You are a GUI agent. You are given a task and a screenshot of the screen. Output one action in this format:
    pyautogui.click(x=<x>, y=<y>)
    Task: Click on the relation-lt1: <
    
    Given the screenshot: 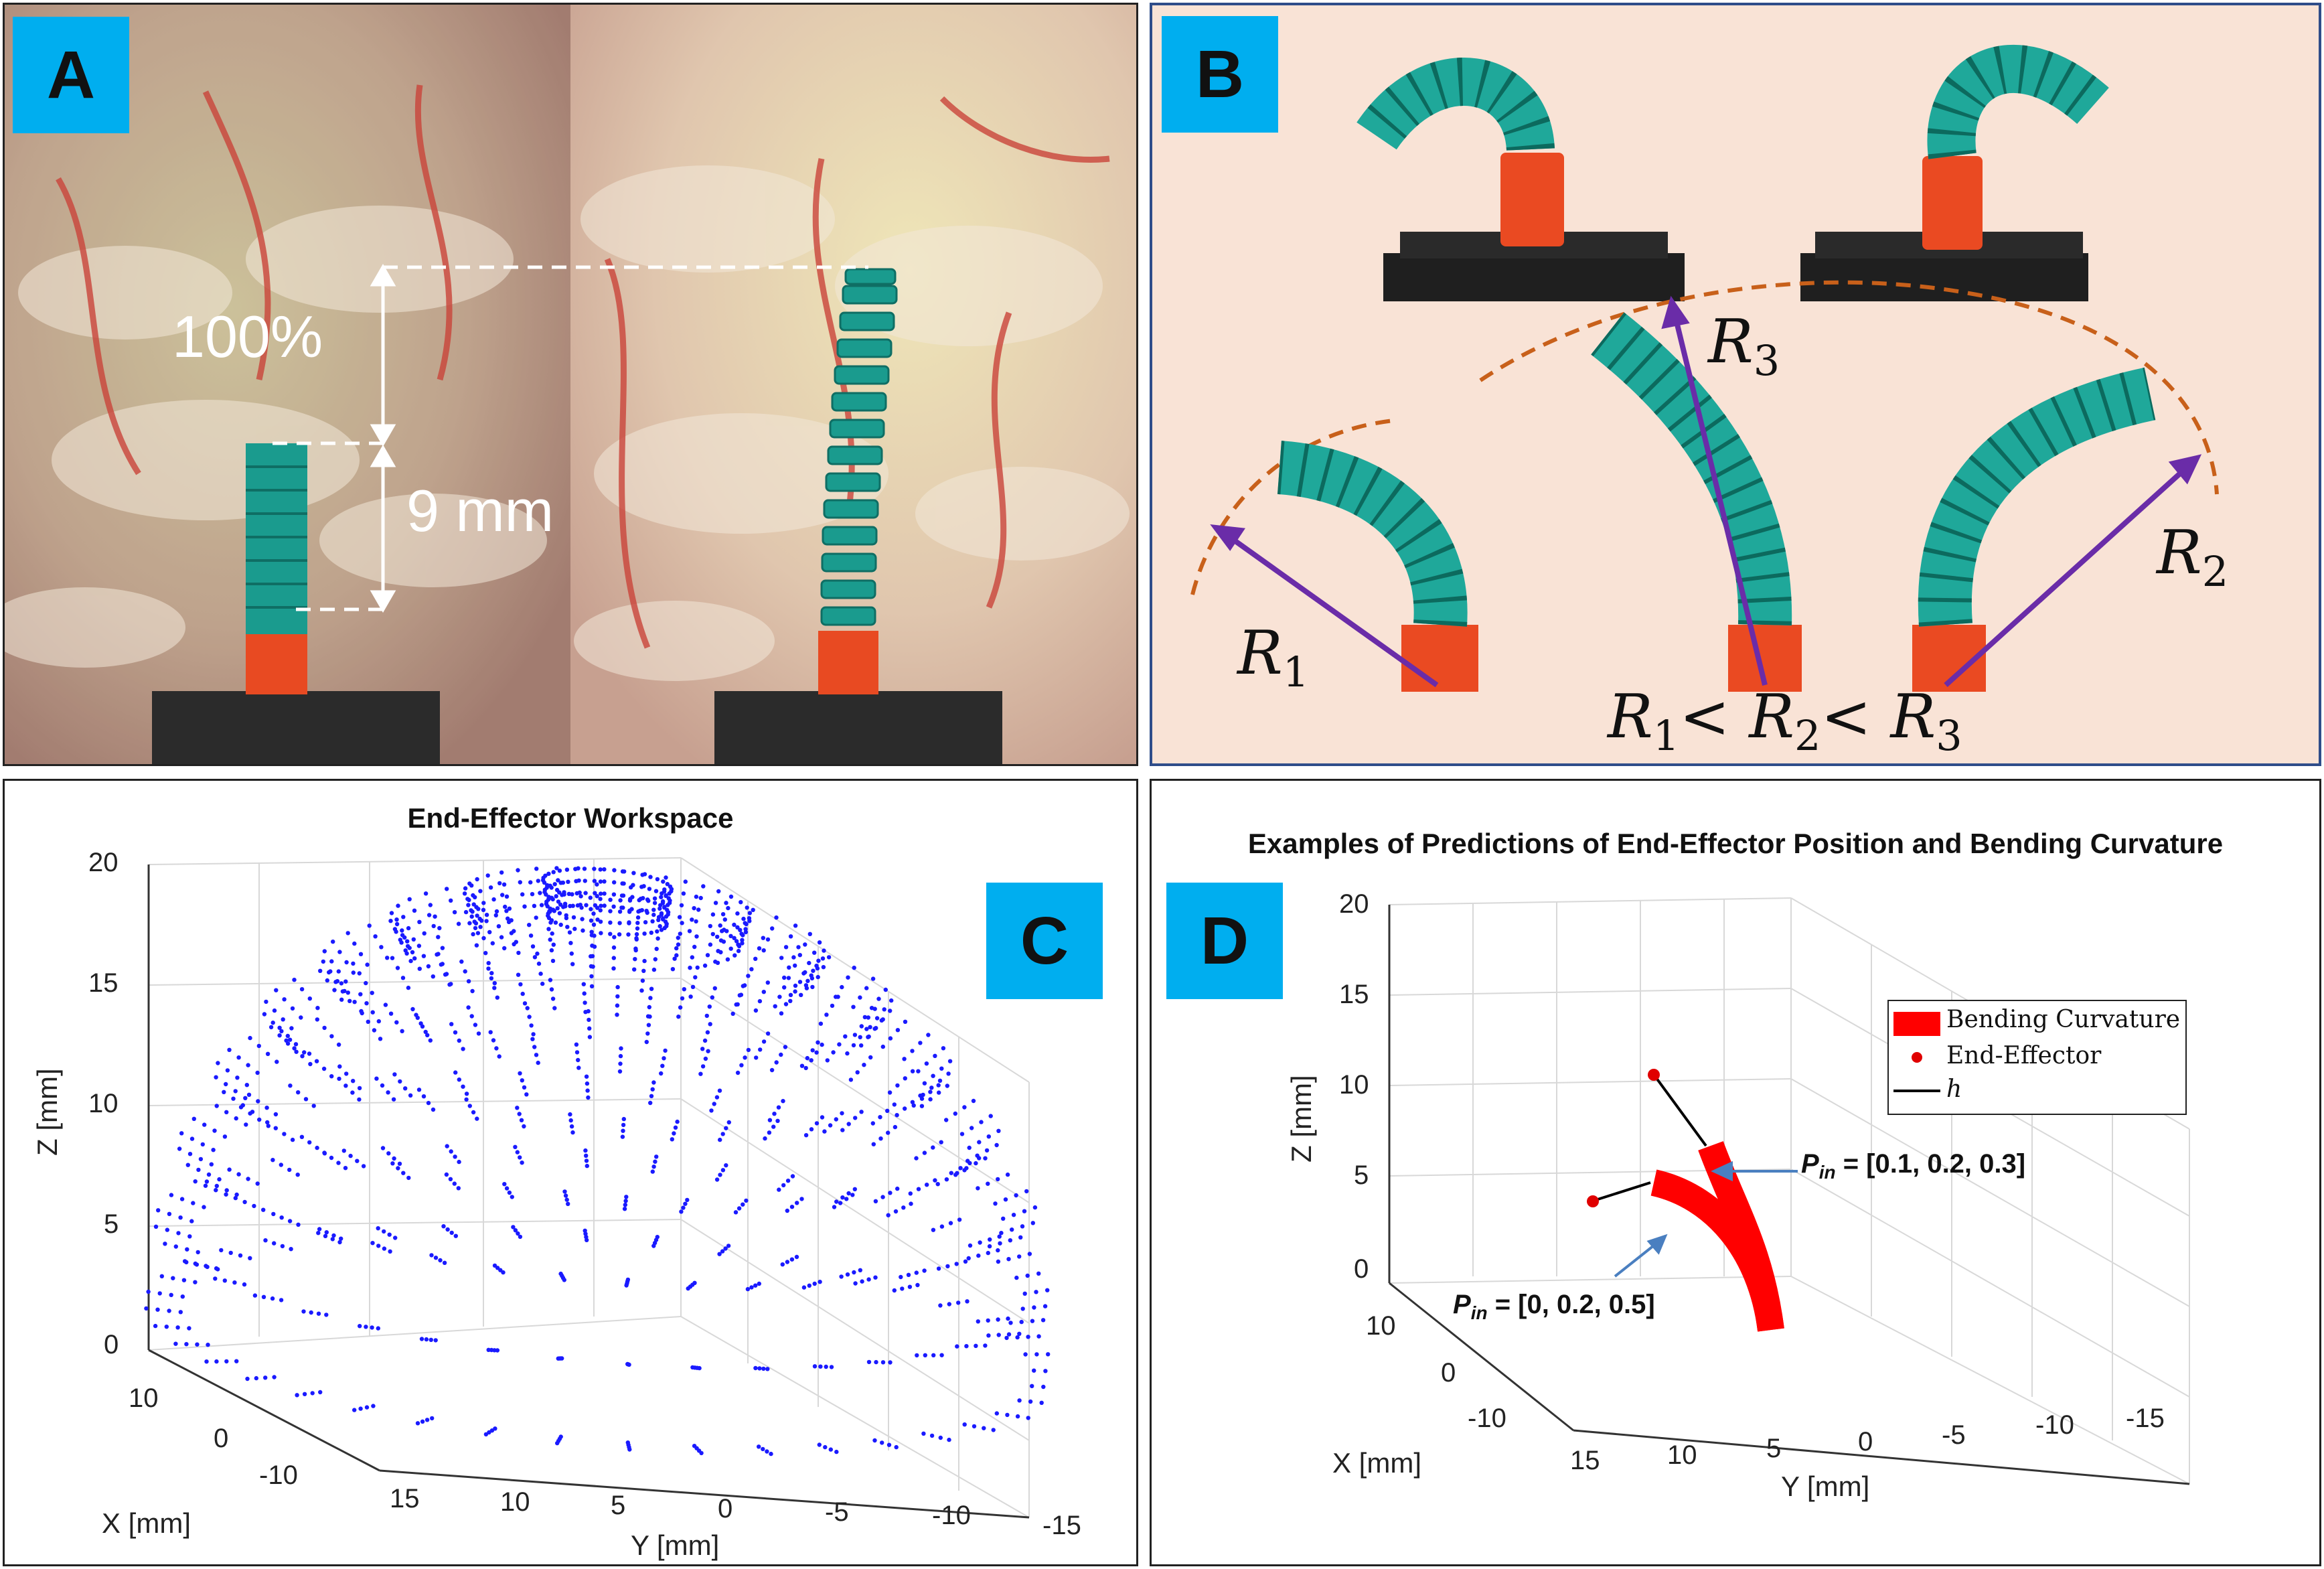 What is the action you would take?
    pyautogui.click(x=1704, y=717)
    